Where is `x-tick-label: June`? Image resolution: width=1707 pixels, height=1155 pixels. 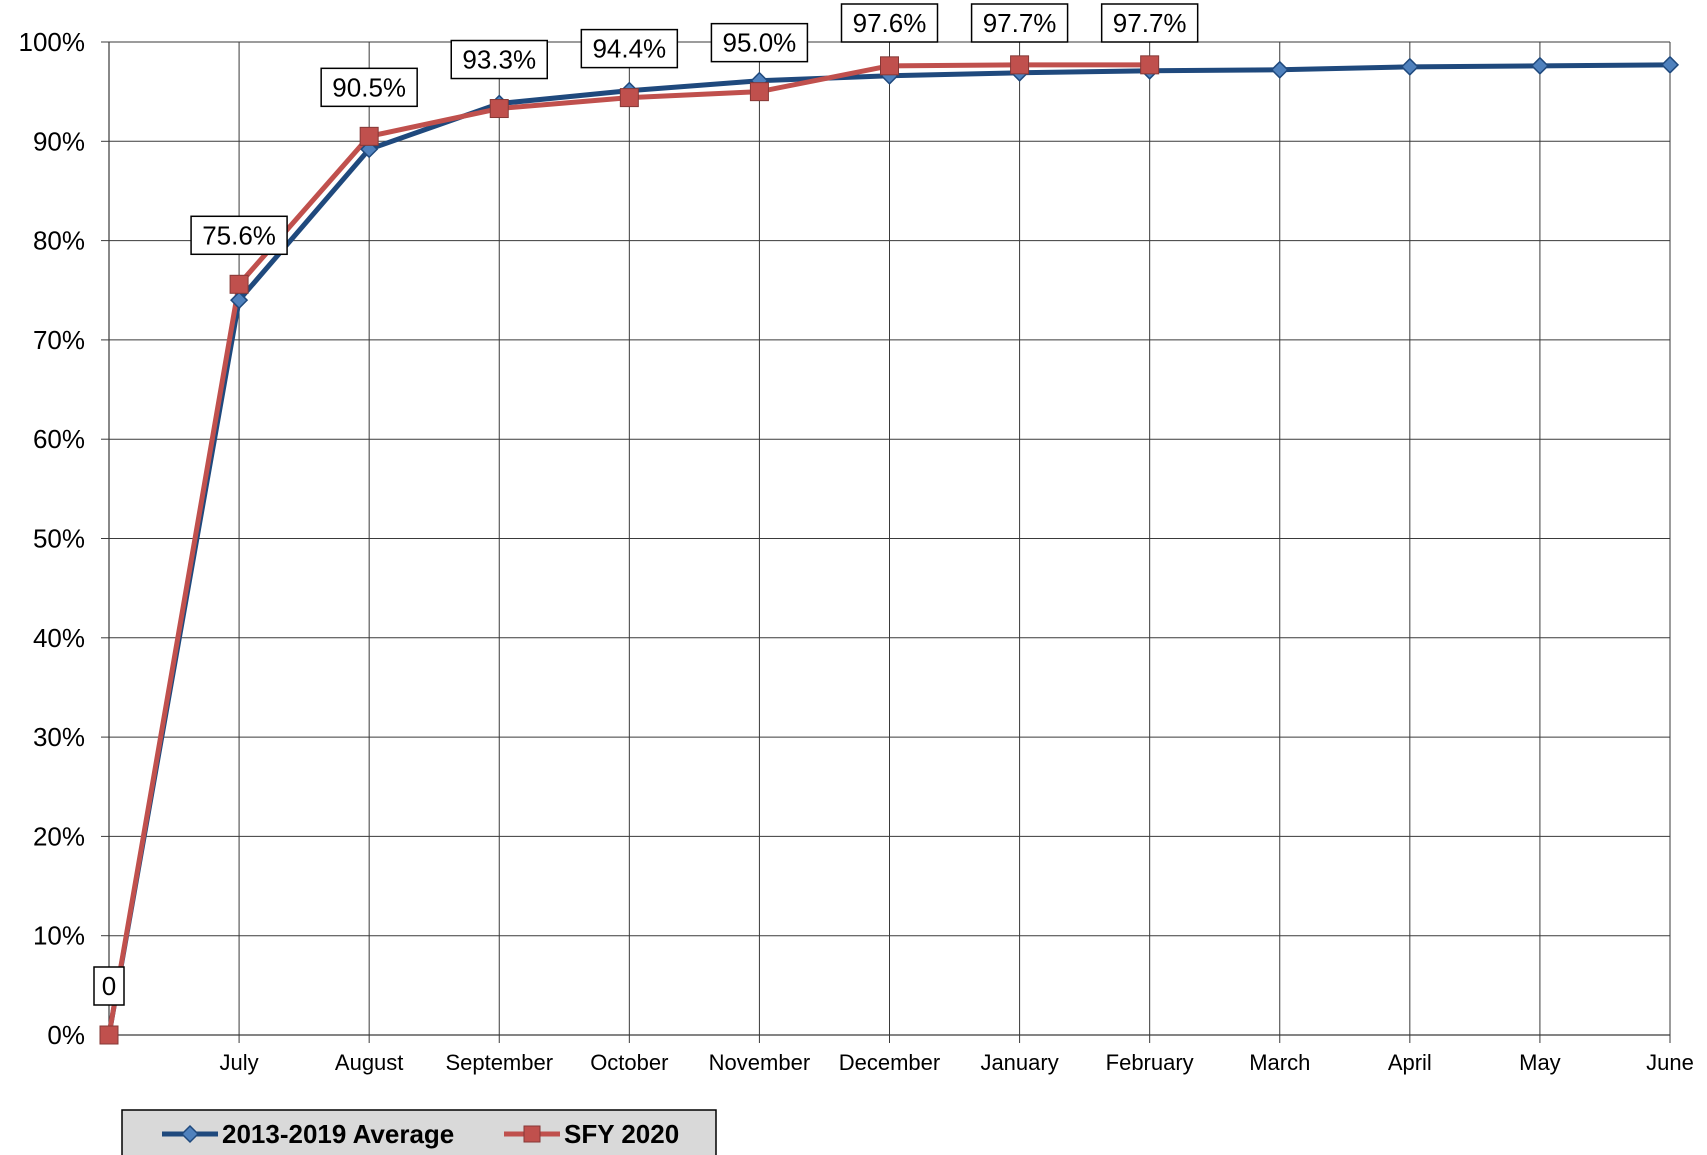 x-tick-label: June is located at coordinates (1670, 1062).